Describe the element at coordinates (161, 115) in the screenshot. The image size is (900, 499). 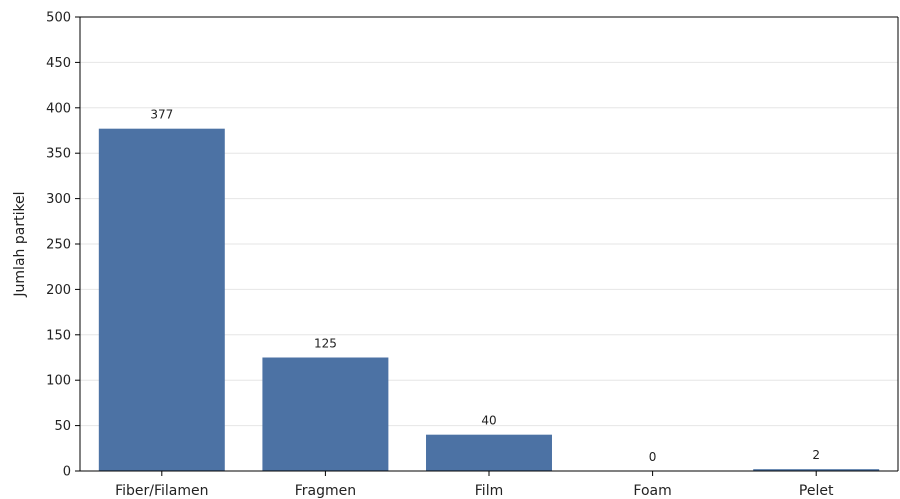
I see `data-label: 377` at that location.